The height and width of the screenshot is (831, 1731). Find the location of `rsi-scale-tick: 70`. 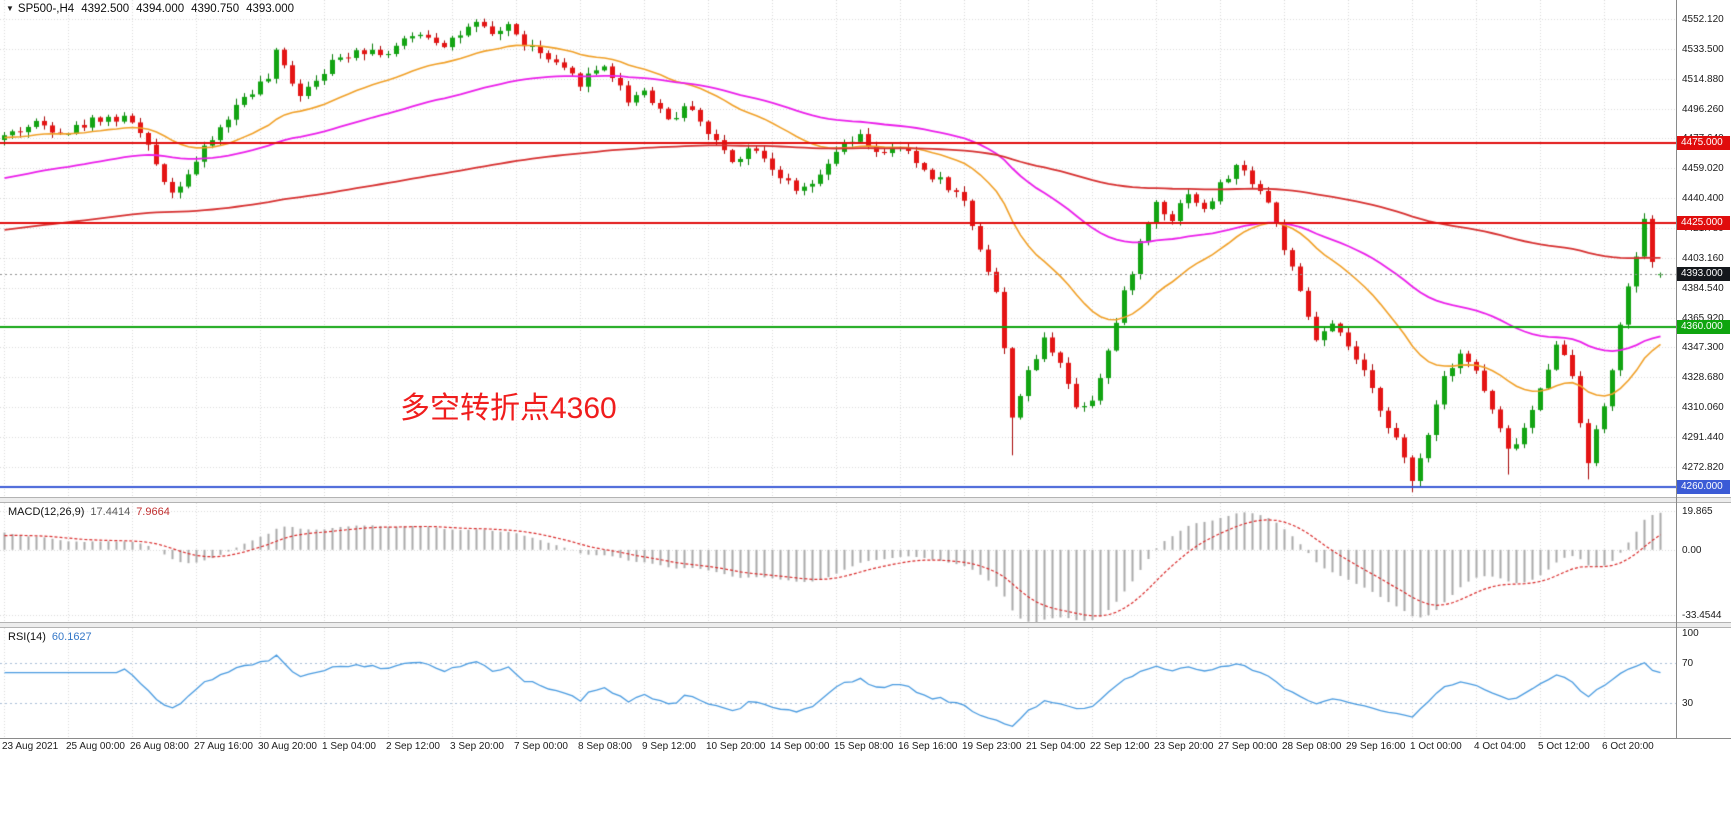

rsi-scale-tick: 70 is located at coordinates (1688, 663).